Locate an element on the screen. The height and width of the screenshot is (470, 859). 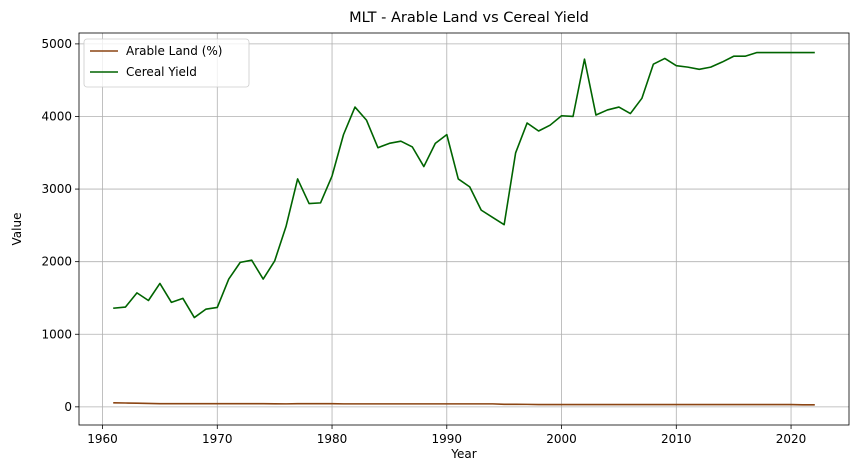
x-tick-label: 2010 is located at coordinates (676, 439).